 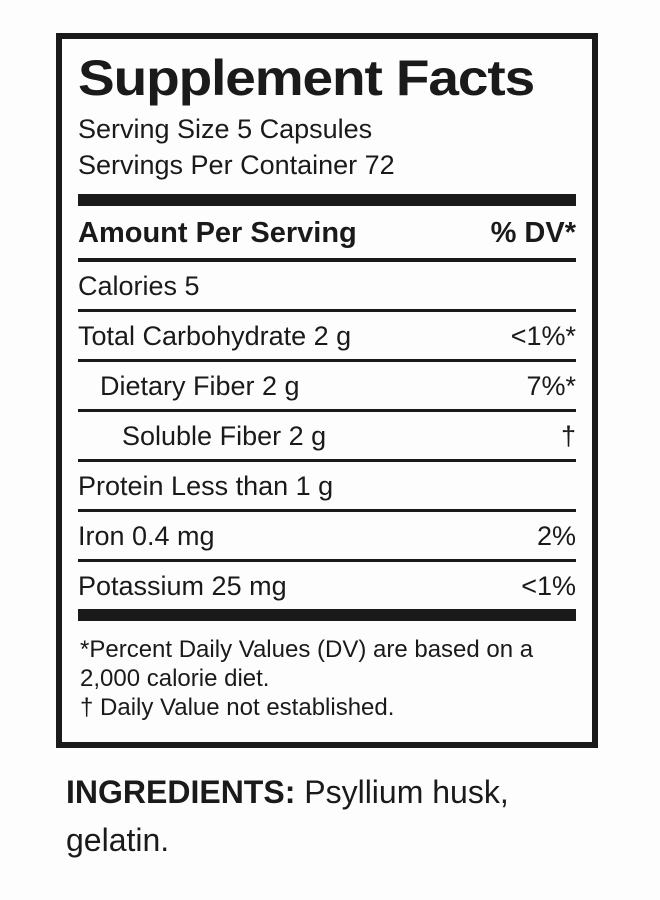 I want to click on nutrient-dv-value: <1%*, so click(x=543, y=336).